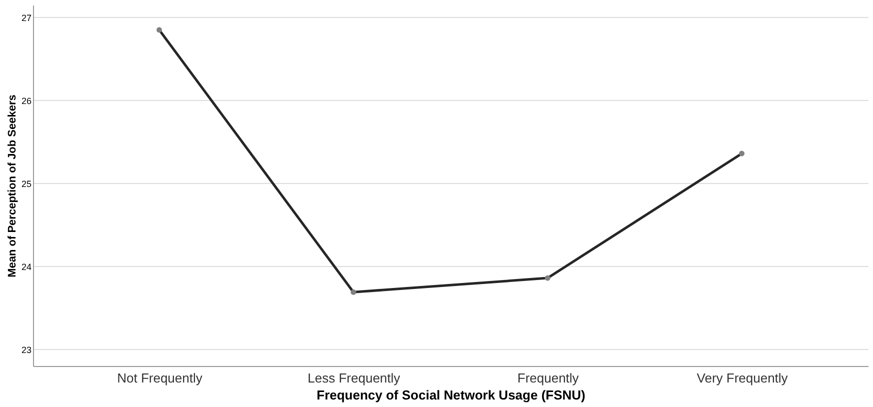  What do you see at coordinates (548, 378) in the screenshot?
I see `x-tick-label: Frequently` at bounding box center [548, 378].